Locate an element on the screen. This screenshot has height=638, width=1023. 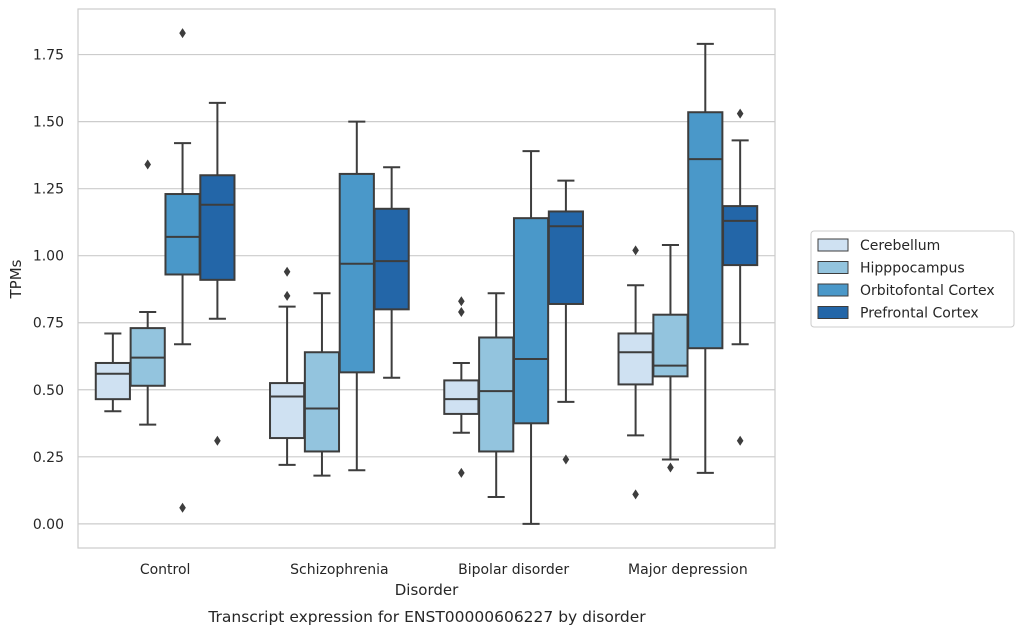
y-tick-label: 0.00 is located at coordinates (48, 525).